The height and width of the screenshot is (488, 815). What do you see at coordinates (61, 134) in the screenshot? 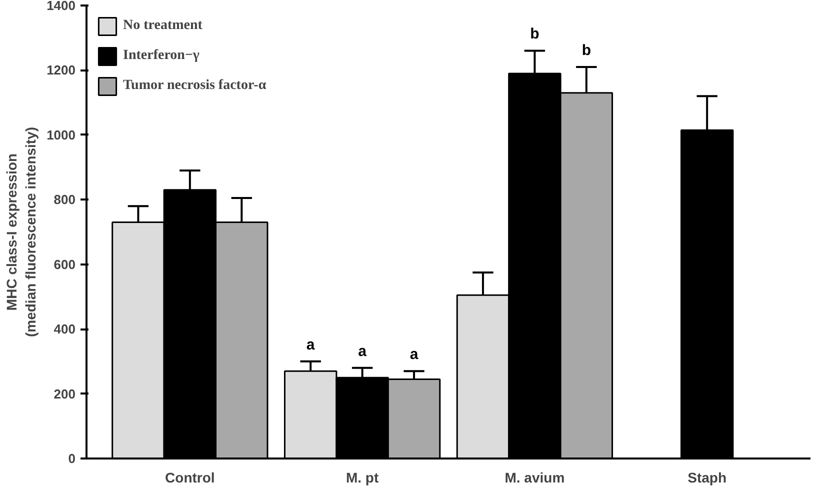
I see `y-tick-label: 1000` at bounding box center [61, 134].